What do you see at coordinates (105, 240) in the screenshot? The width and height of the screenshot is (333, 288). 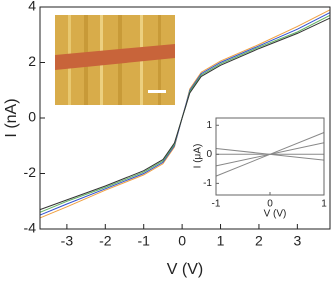 I see `x-tick-label: -2` at bounding box center [105, 240].